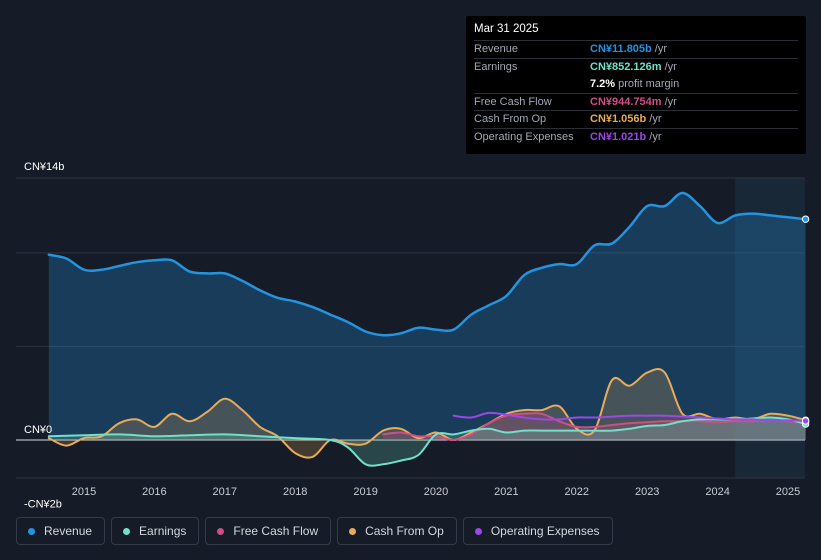 The width and height of the screenshot is (821, 560). I want to click on y-axis-label: CN¥14b, so click(44, 167).